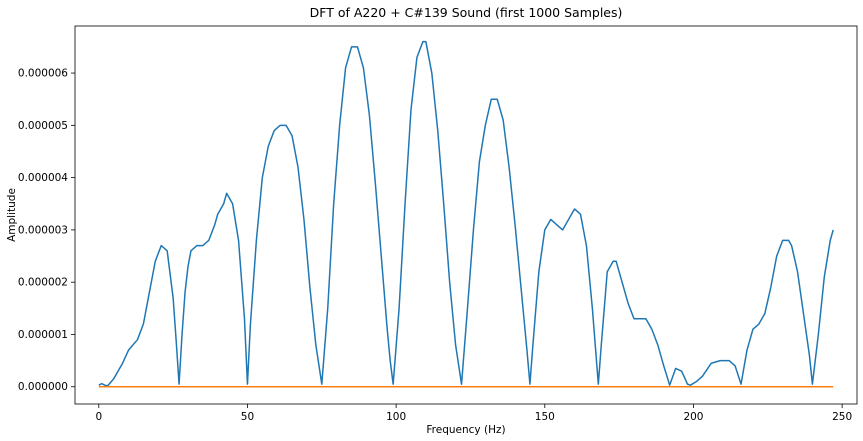 This screenshot has width=863, height=441. What do you see at coordinates (465, 430) in the screenshot?
I see `x-axis-label: Frequency (Hz)` at bounding box center [465, 430].